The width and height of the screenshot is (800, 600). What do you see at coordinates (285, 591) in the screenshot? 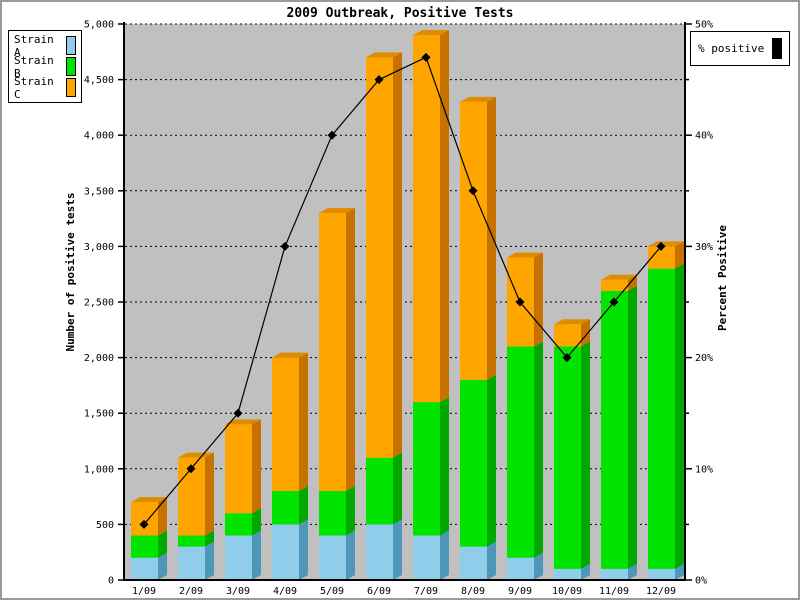
I see `x-tick-label: 4/09` at bounding box center [285, 591].